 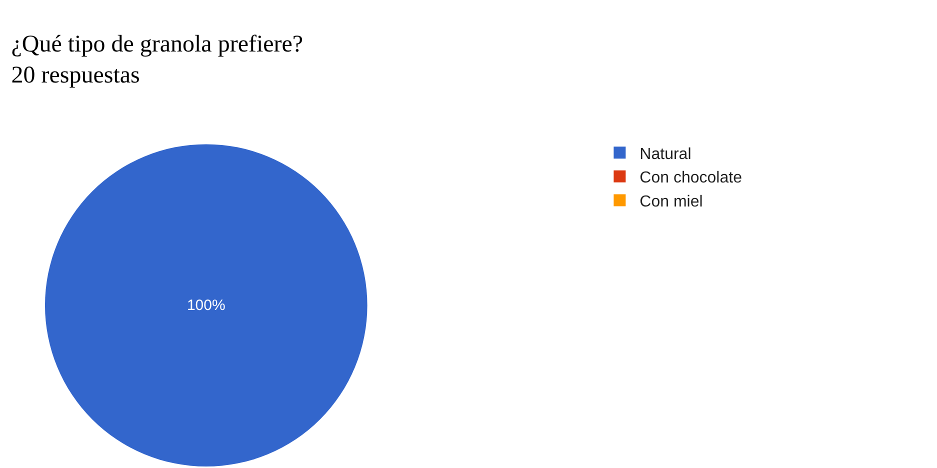 I want to click on legend-label: Con miel, so click(x=671, y=201).